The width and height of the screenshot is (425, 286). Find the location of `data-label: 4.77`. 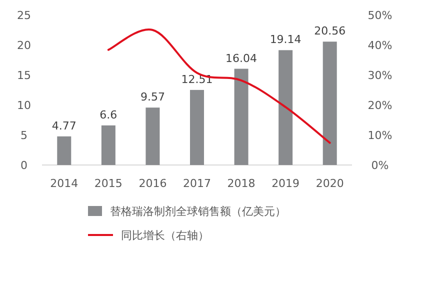

data-label: 4.77 is located at coordinates (64, 125).